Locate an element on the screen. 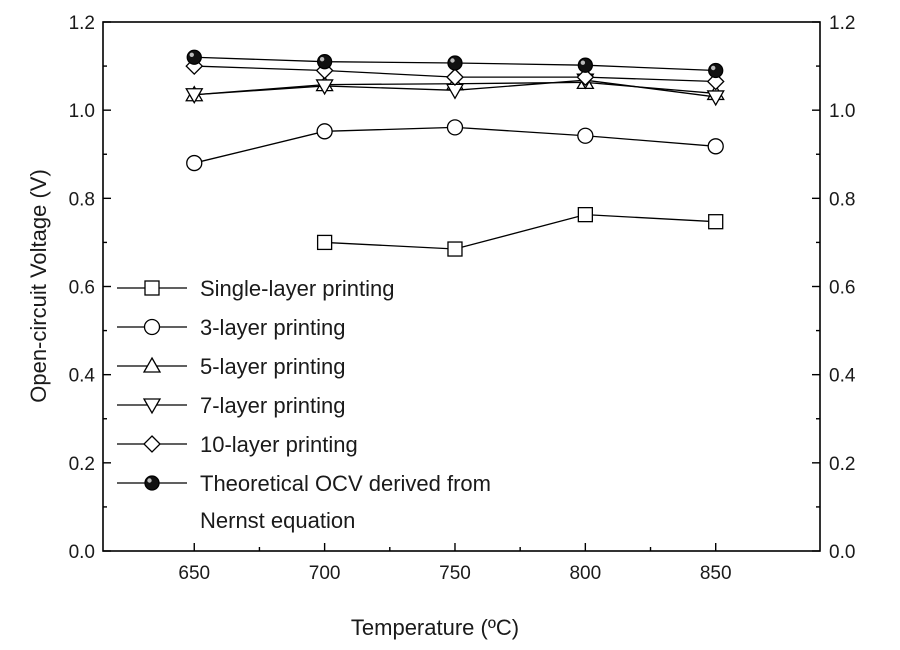 This screenshot has height=650, width=900. y-tick-label-left: 0.4 is located at coordinates (82, 376).